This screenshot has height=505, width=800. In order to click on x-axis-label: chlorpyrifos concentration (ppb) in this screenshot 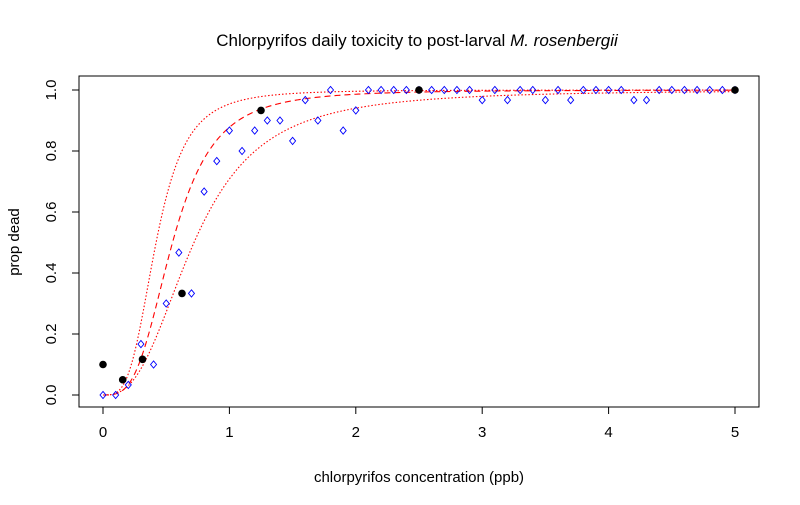, I will do `click(419, 477)`.